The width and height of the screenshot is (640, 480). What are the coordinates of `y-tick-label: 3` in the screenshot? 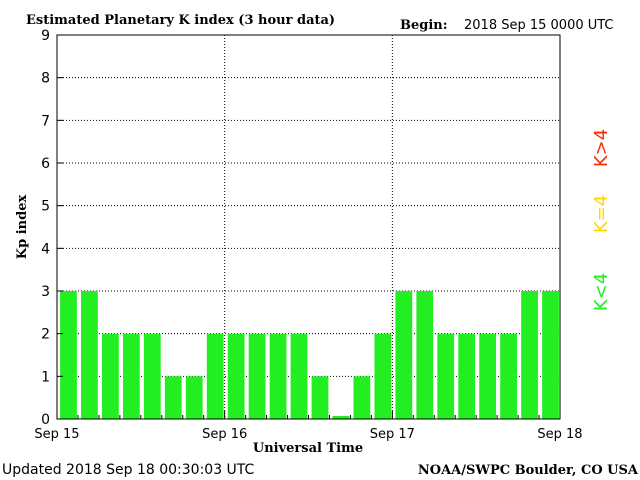 It's located at (45, 292).